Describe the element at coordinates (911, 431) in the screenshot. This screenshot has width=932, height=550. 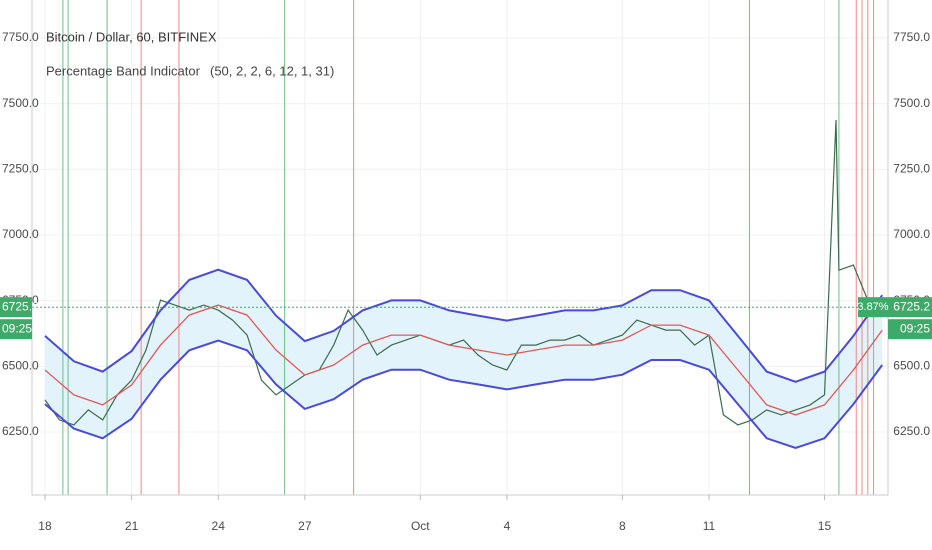
I see `y-tick-label-right: 6250.0` at that location.